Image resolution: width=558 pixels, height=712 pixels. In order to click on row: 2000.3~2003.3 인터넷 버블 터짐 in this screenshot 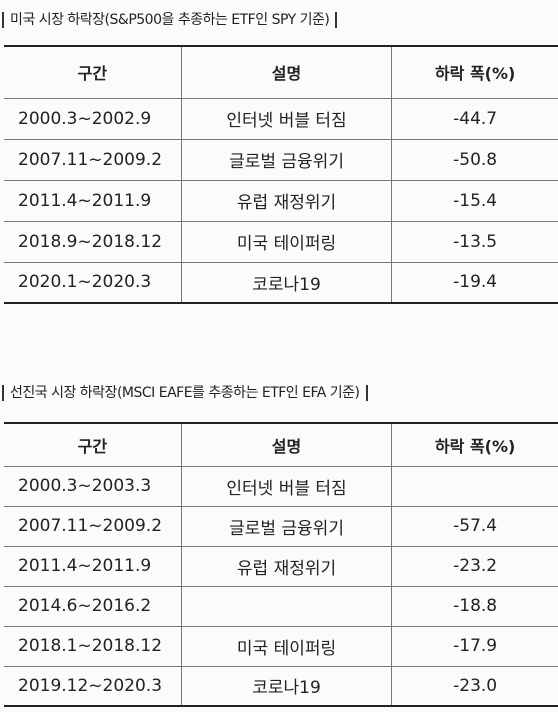, I will do `click(281, 486)`.